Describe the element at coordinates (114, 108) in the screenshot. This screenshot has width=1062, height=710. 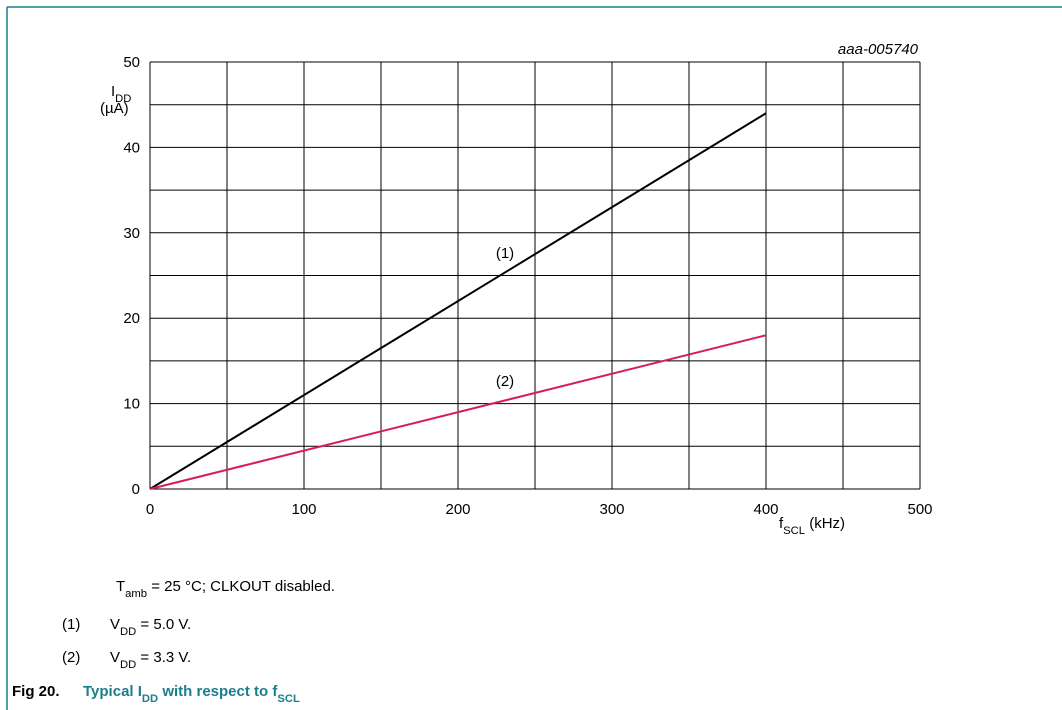
I see `y-axis-unit: (µA)` at that location.